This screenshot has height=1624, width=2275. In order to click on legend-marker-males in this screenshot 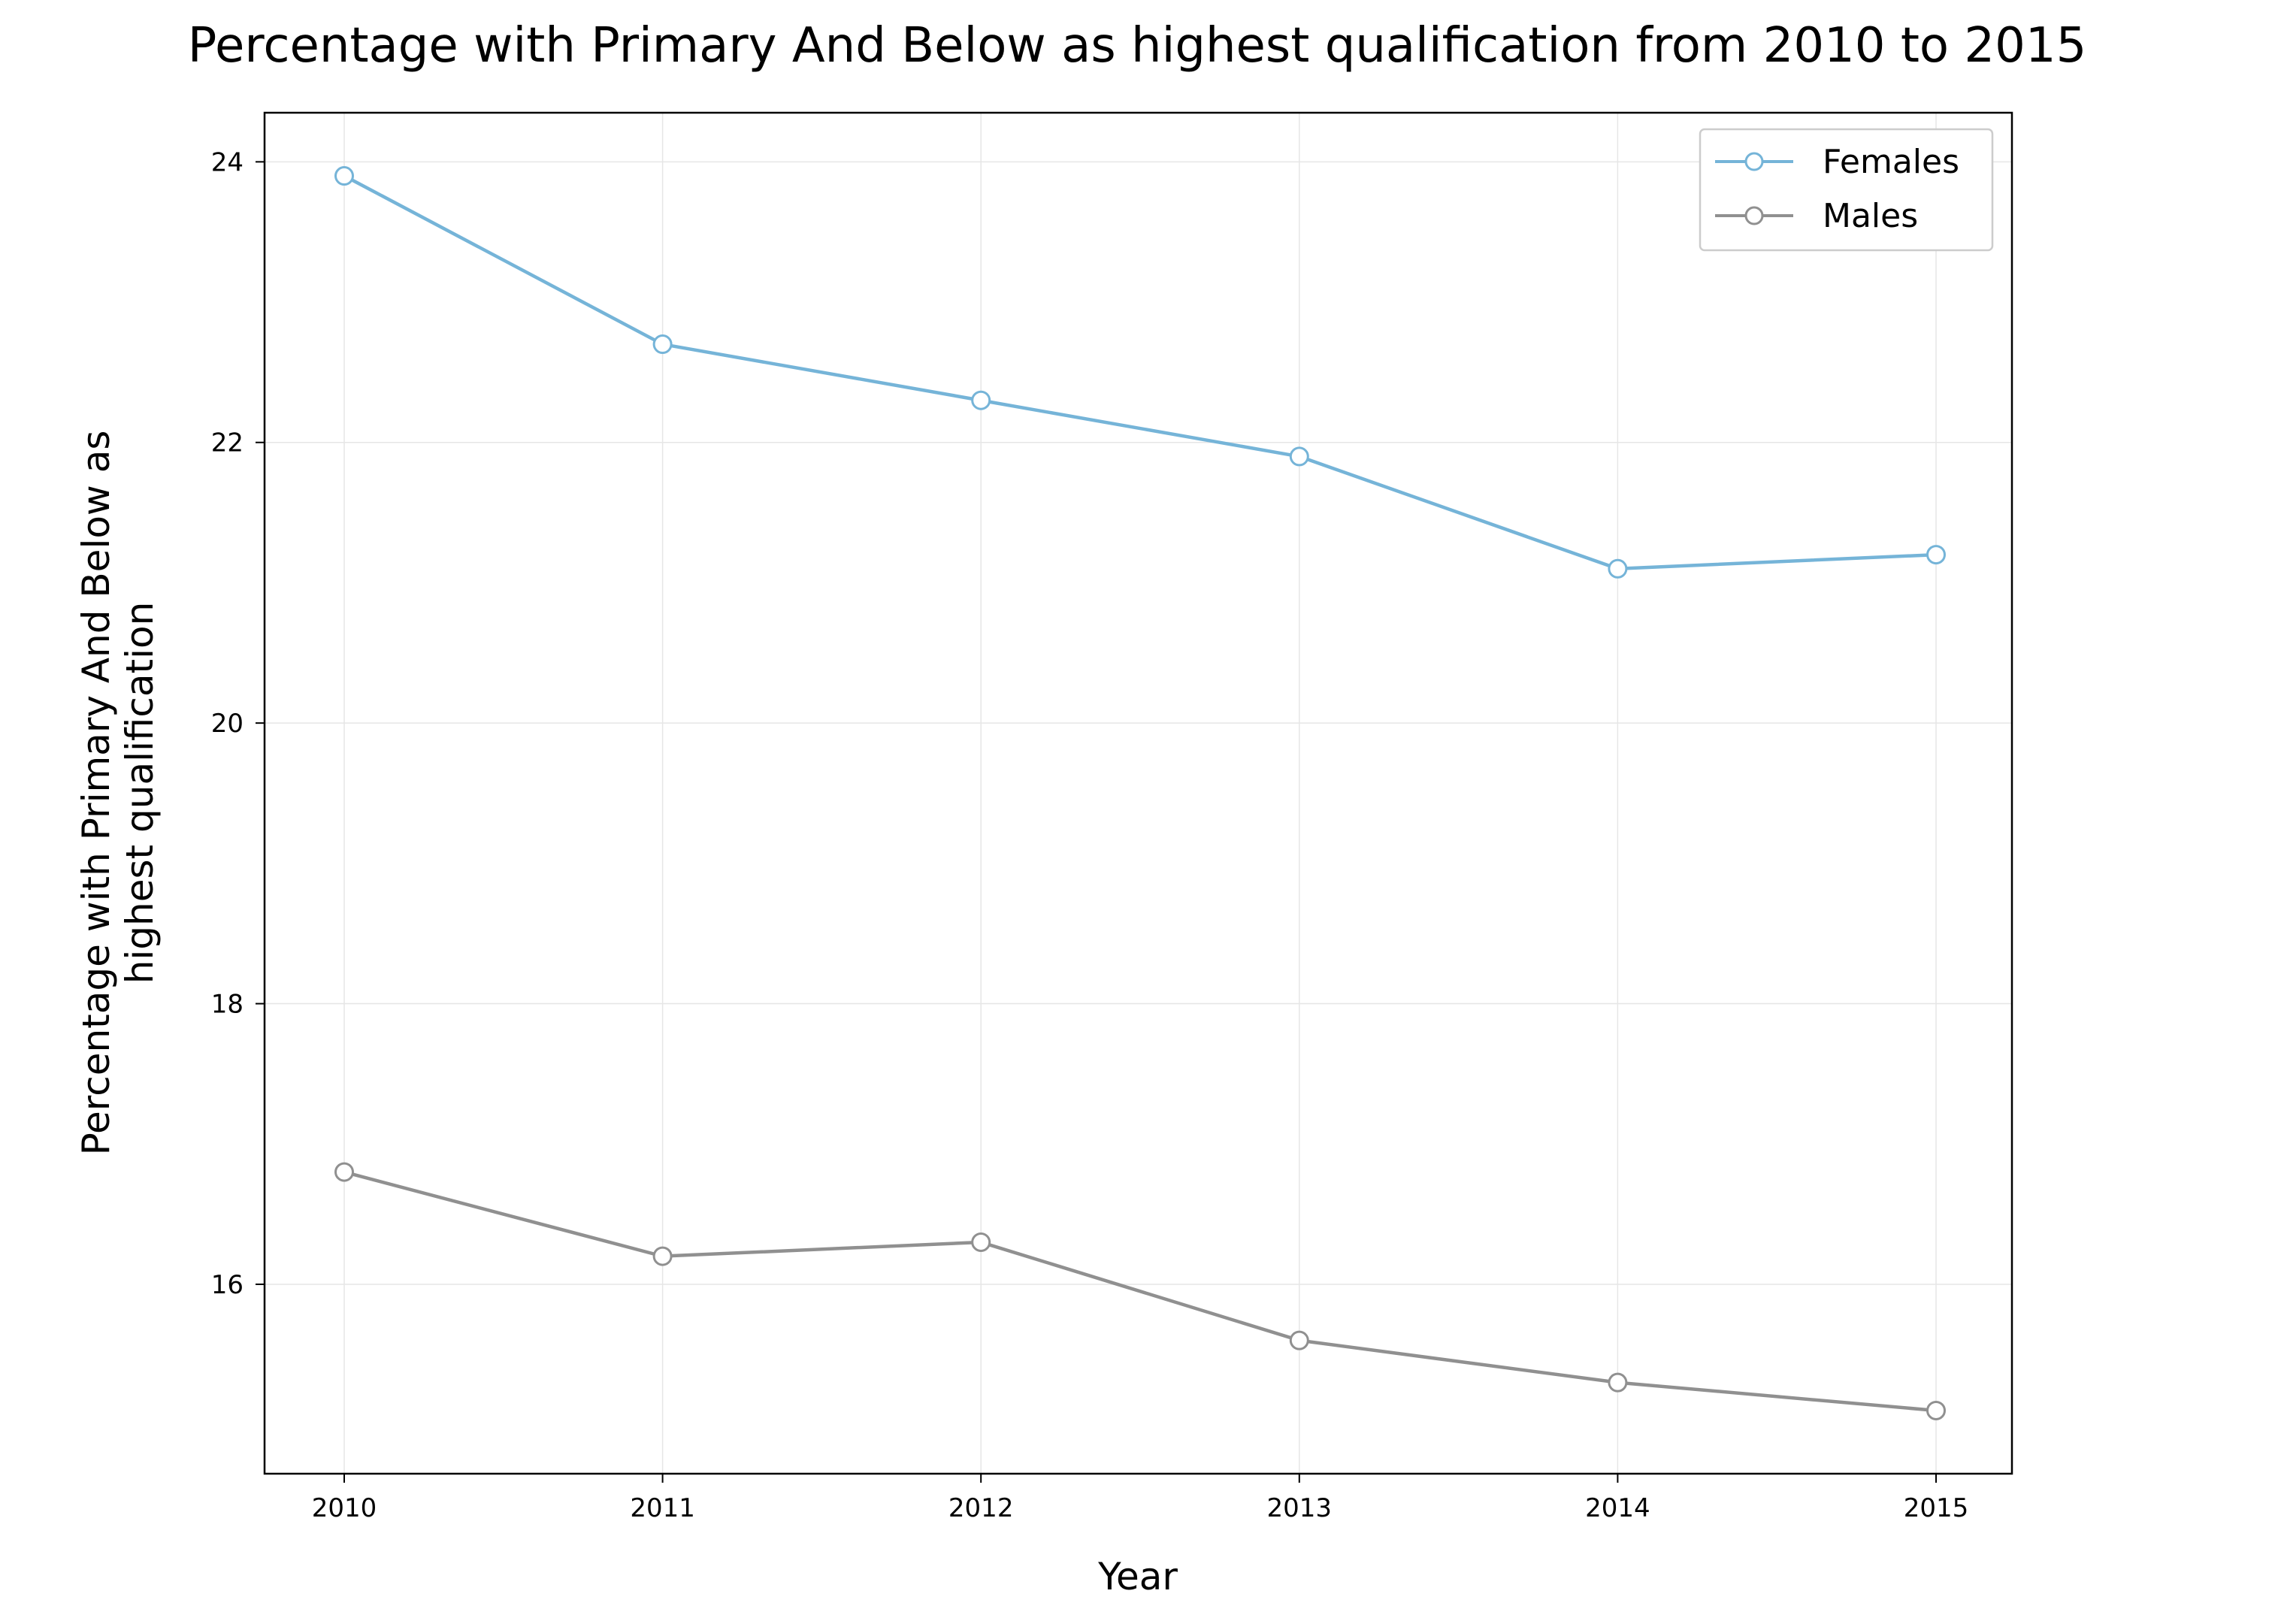, I will do `click(1754, 215)`.